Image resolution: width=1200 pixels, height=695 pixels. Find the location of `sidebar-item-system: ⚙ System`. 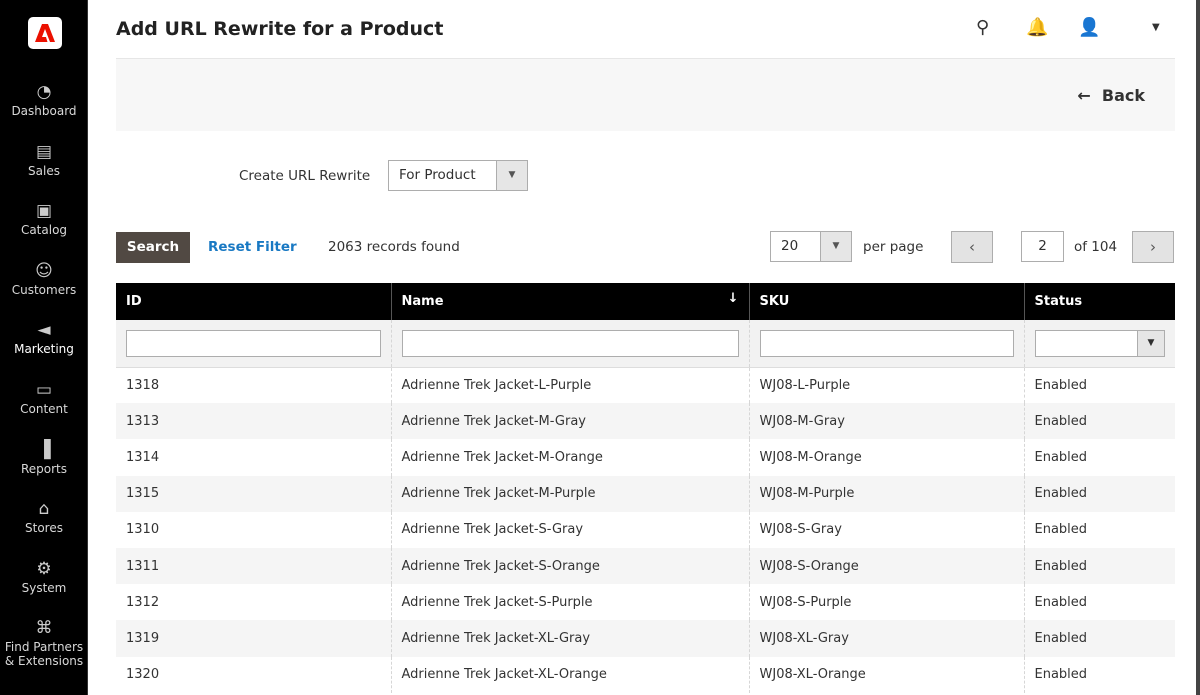

sidebar-item-system: ⚙ System is located at coordinates (44, 577).